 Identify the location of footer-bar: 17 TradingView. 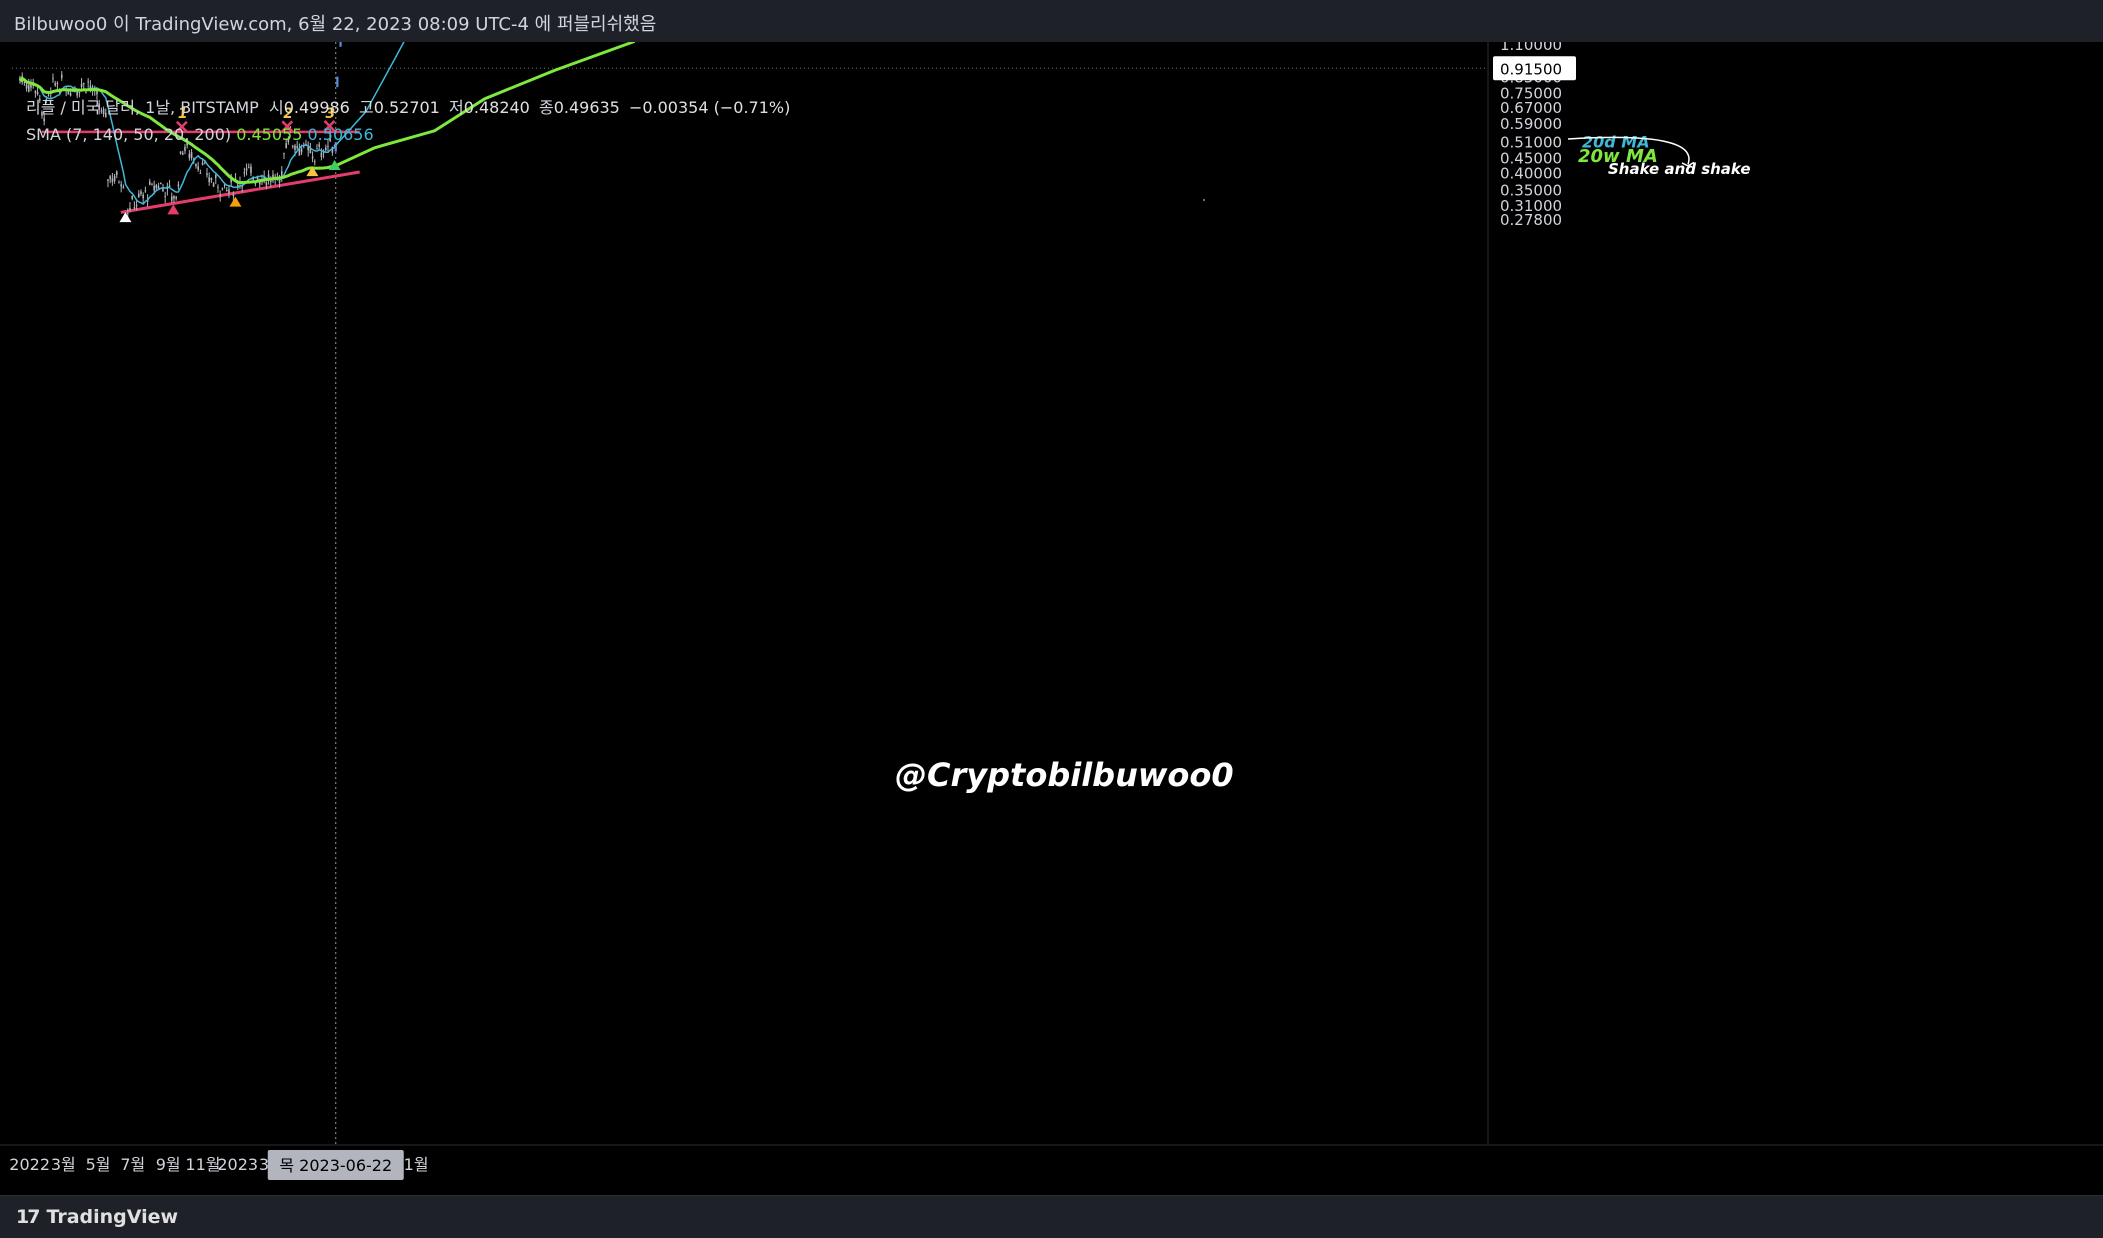
(1051, 1216).